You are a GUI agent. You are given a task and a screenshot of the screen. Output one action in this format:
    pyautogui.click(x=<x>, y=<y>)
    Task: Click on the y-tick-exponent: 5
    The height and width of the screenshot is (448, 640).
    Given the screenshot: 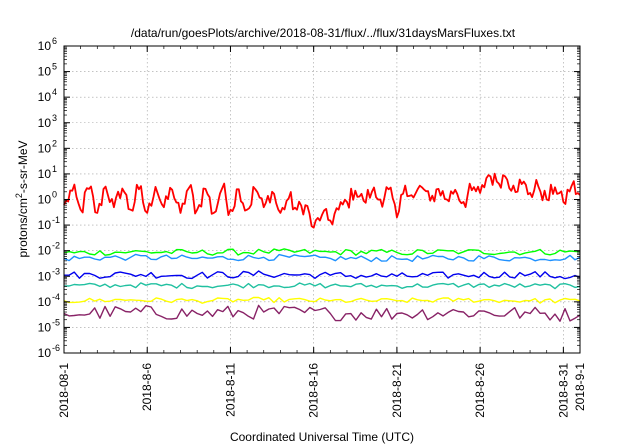 What is the action you would take?
    pyautogui.click(x=54, y=67)
    